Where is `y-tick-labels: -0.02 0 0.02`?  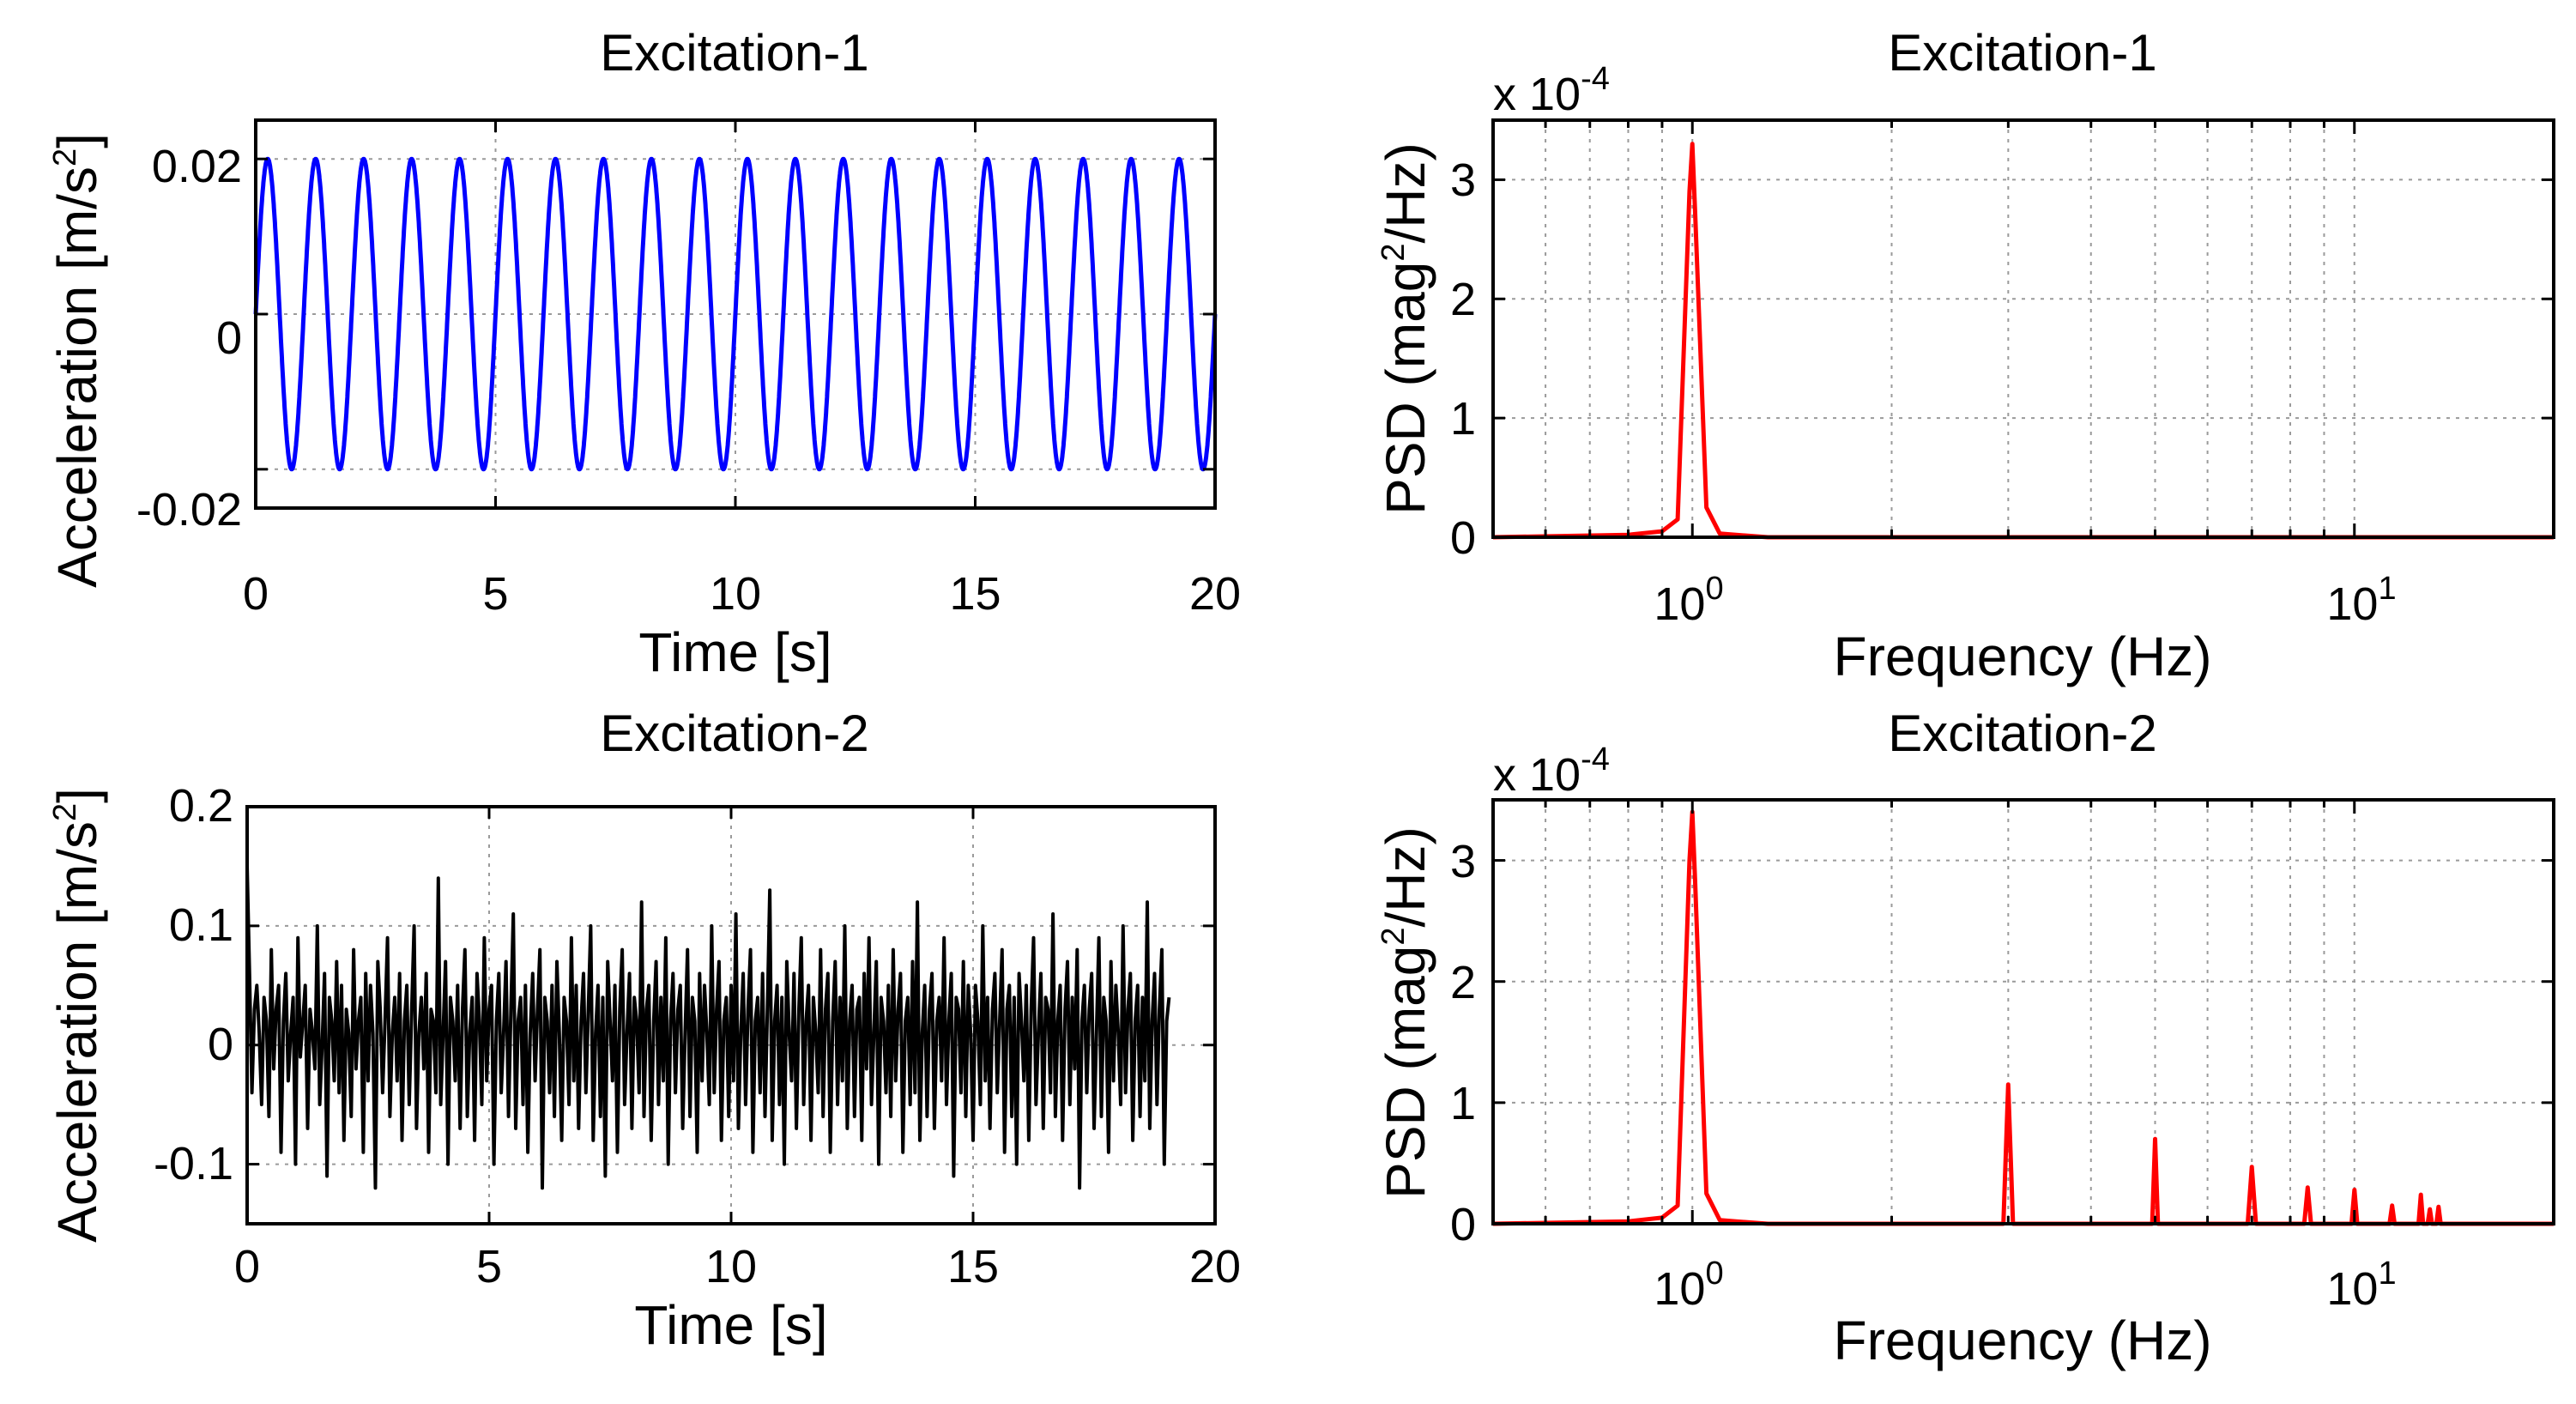 y-tick-labels: -0.02 0 0.02 is located at coordinates (189, 338).